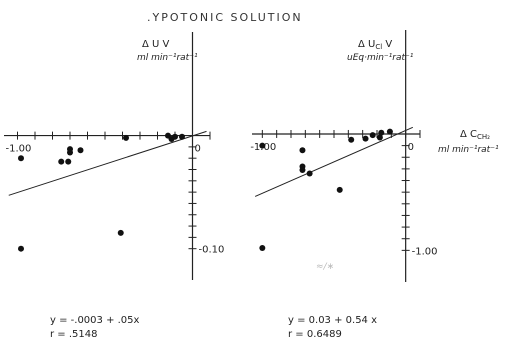 Image resolution: width=528 pixels, height=356 pixels. Describe the element at coordinates (411, 147) in the screenshot. I see `right-x-tick-label: 0` at that location.